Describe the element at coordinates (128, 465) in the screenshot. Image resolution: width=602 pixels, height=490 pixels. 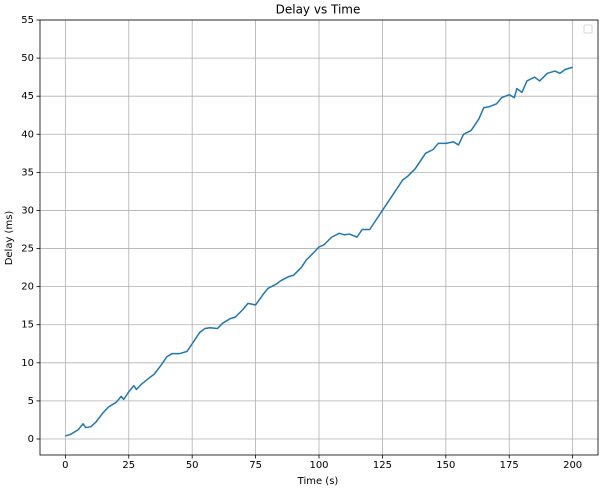
I see `x-tick-label: 25` at that location.